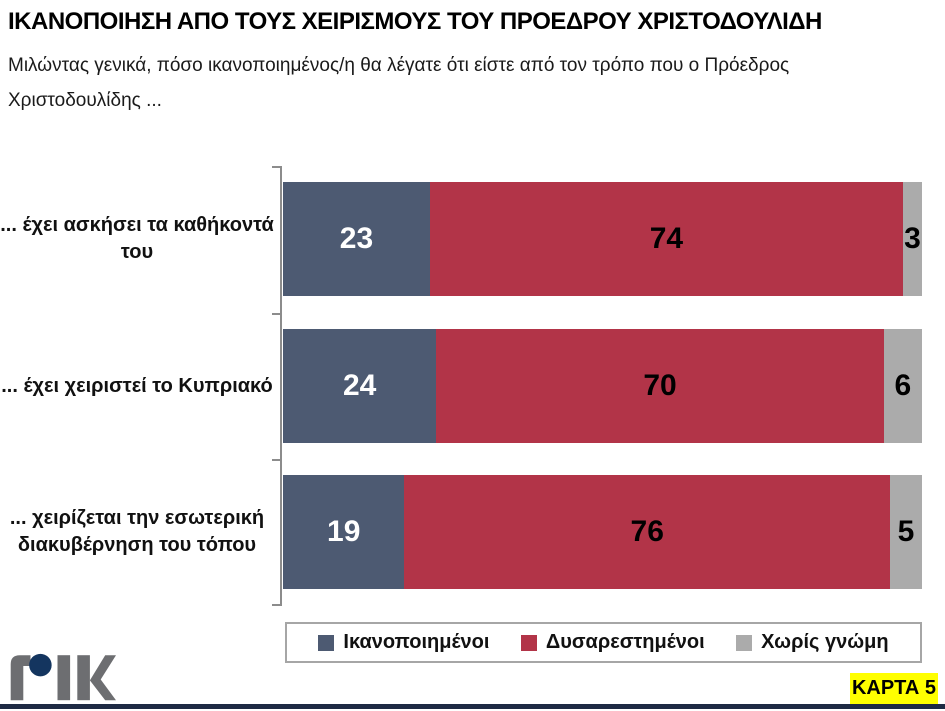 This screenshot has height=711, width=945. I want to click on legend-item-dissatisfied: Δυσαρεστημένοι, so click(612, 642).